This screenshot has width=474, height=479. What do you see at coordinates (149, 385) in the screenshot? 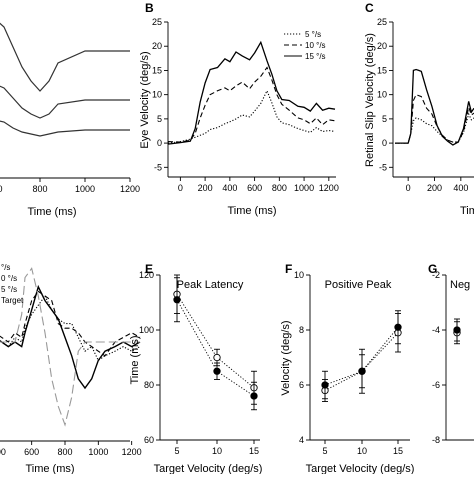
I see `y-tick-label: 80` at bounding box center [149, 385].